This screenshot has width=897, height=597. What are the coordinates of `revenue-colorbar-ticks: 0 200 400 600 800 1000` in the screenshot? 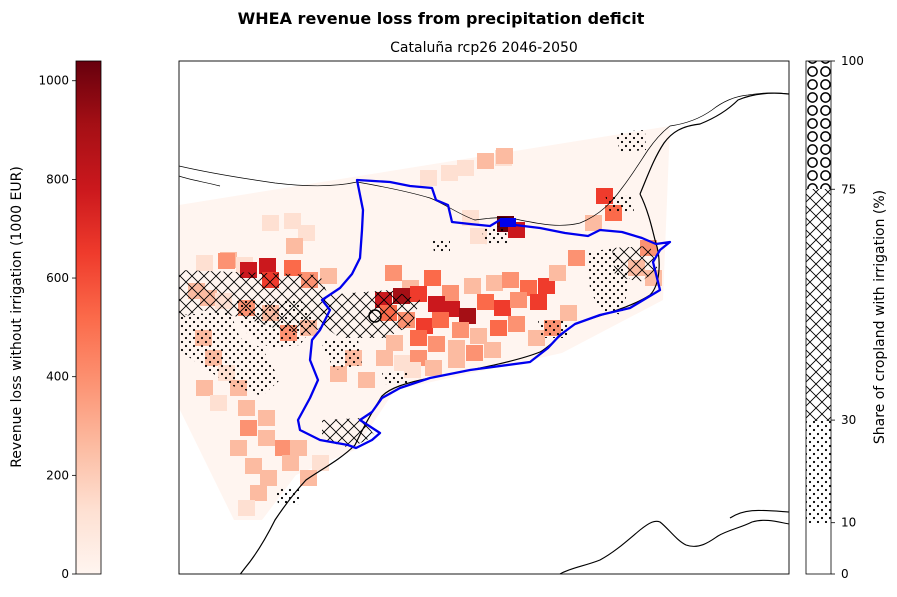 It's located at (57, 327).